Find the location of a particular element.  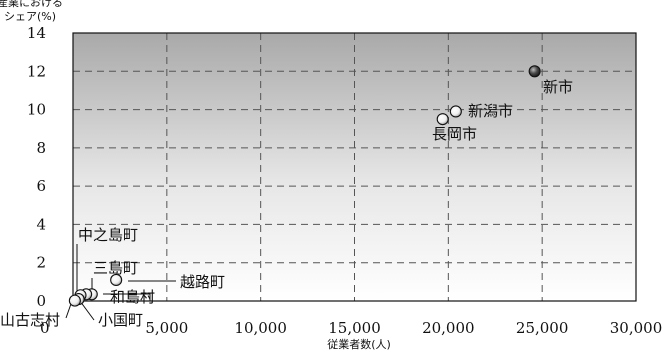

x-tick-label: 15,000 is located at coordinates (354, 328).